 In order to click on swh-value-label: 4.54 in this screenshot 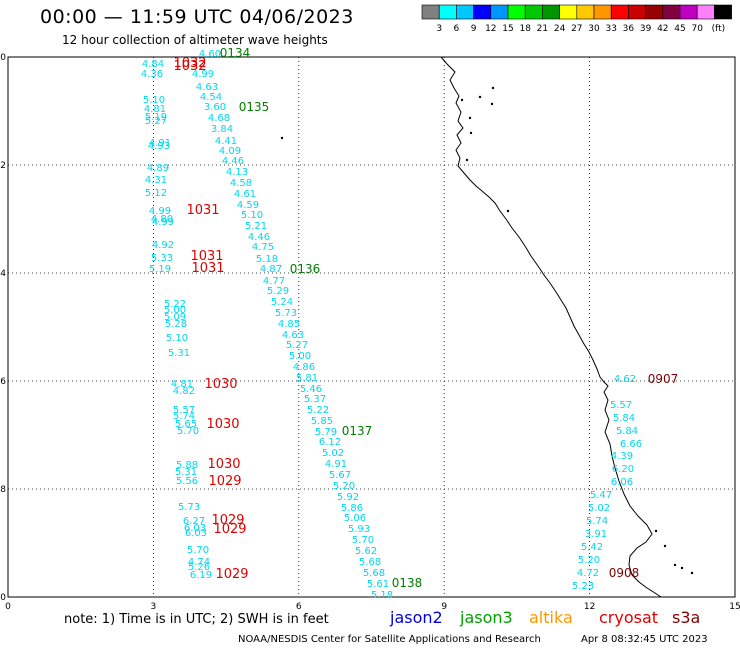, I will do `click(211, 97)`.